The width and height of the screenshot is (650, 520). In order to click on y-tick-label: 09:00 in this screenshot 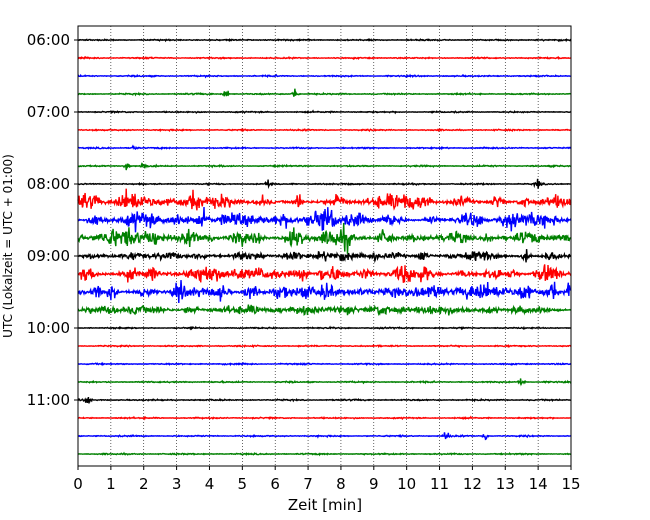, I will do `click(48, 256)`.